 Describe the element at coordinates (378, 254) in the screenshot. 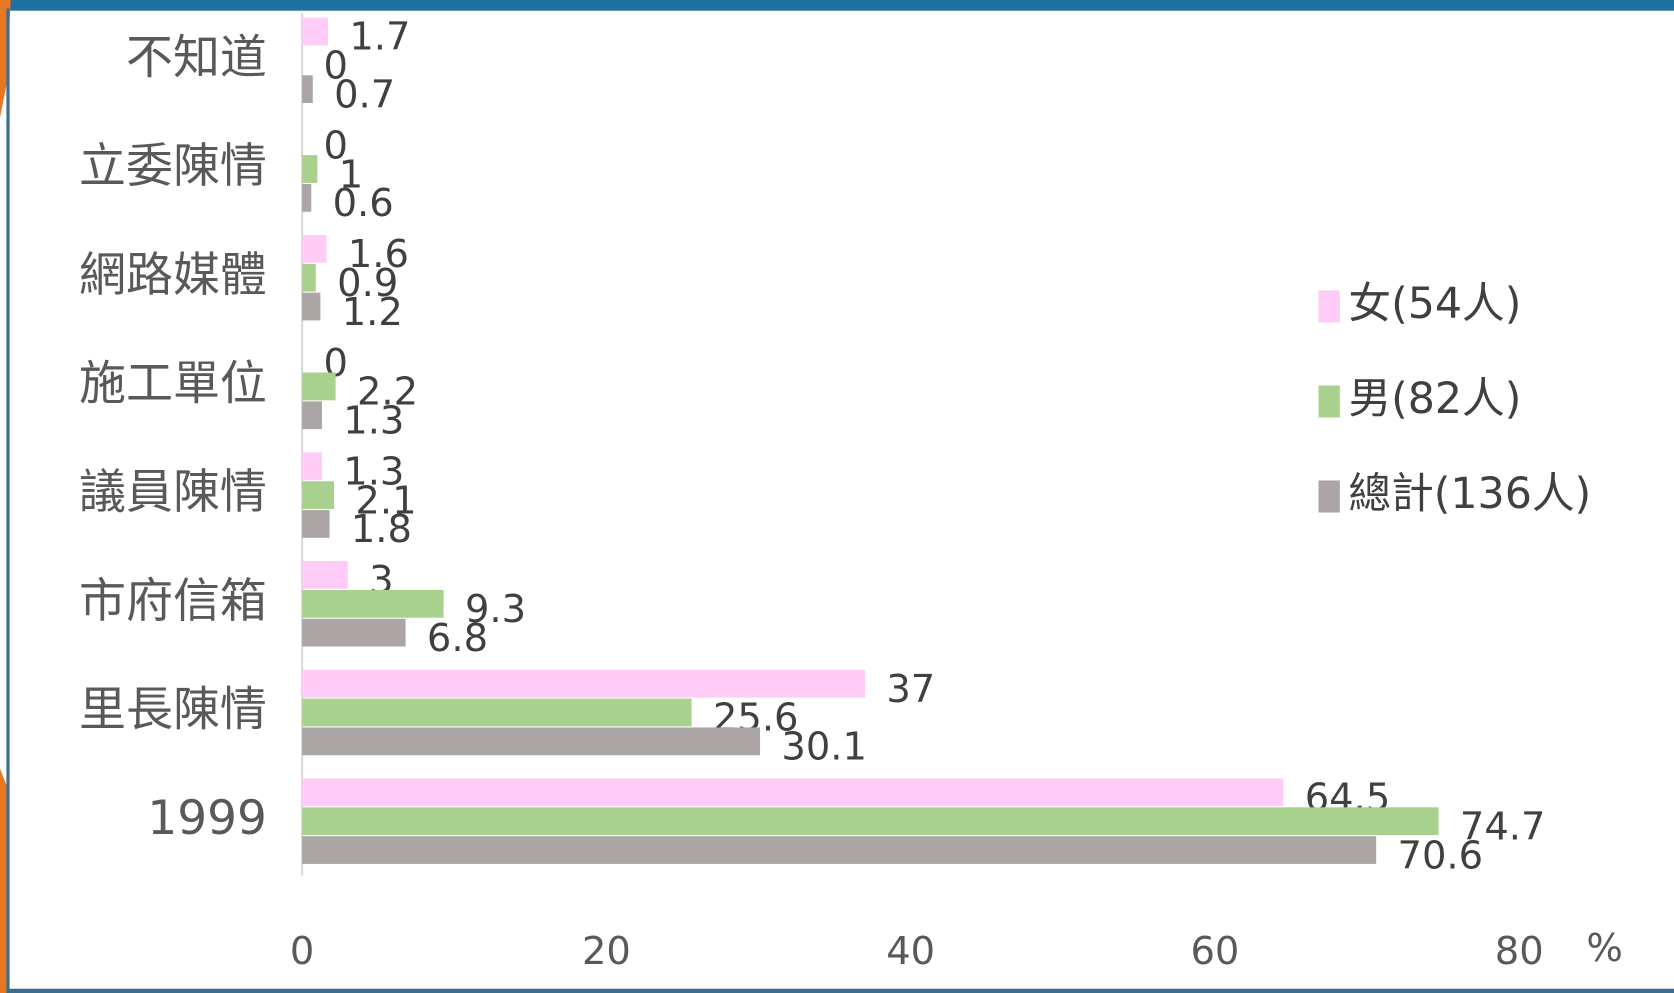

I see `value-label: 1.6` at that location.